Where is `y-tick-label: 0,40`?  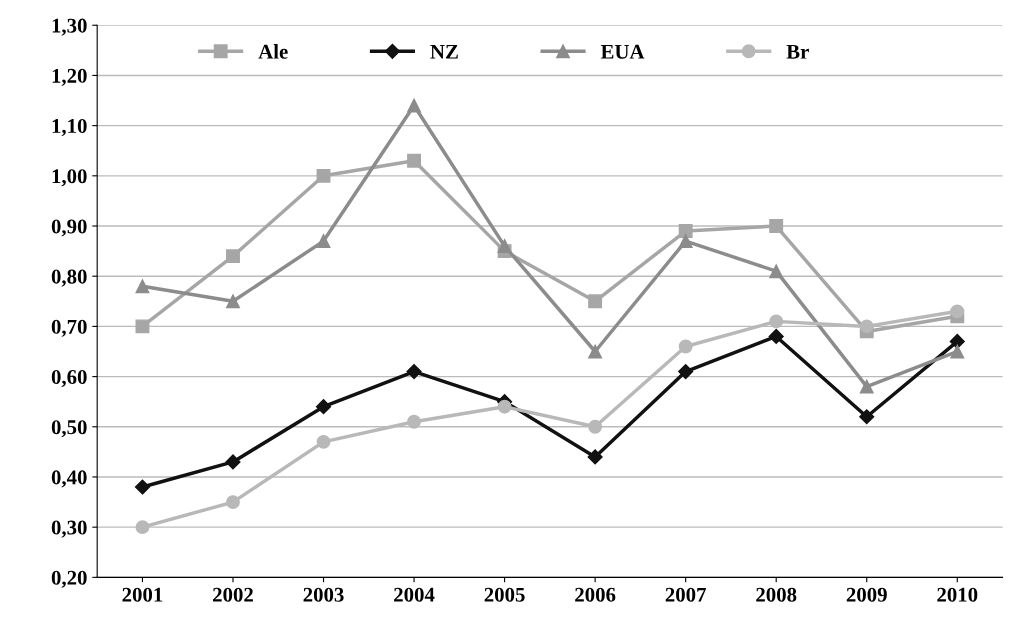
y-tick-label: 0,40 is located at coordinates (69, 479).